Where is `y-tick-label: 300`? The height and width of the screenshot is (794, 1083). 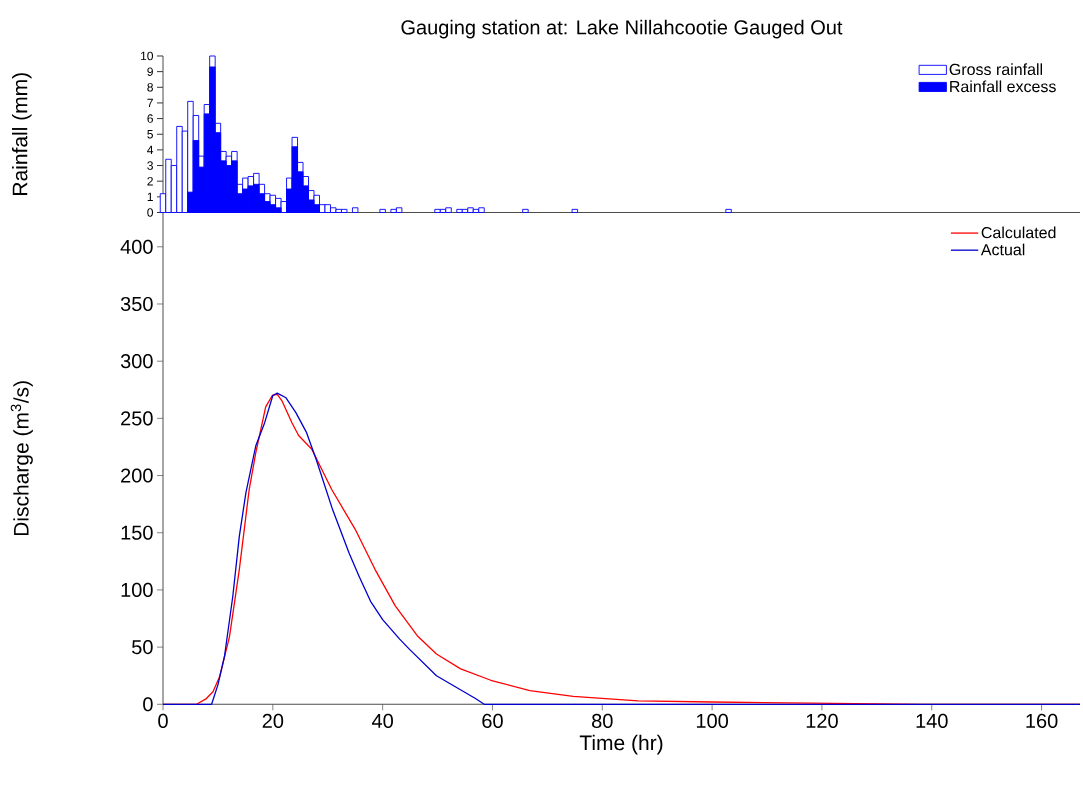
y-tick-label: 300 is located at coordinates (136, 361).